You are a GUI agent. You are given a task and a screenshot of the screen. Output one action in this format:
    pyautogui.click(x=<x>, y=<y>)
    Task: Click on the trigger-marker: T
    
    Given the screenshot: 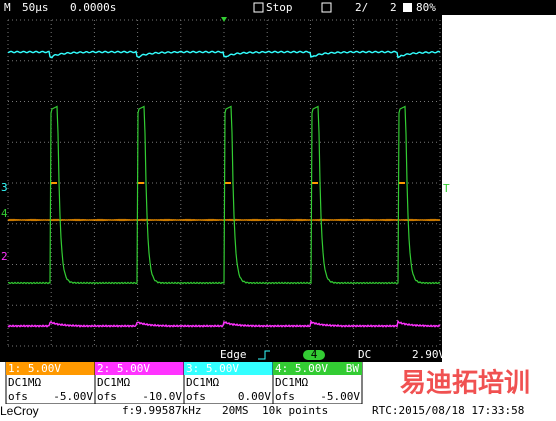 What is the action you would take?
    pyautogui.click(x=446, y=188)
    